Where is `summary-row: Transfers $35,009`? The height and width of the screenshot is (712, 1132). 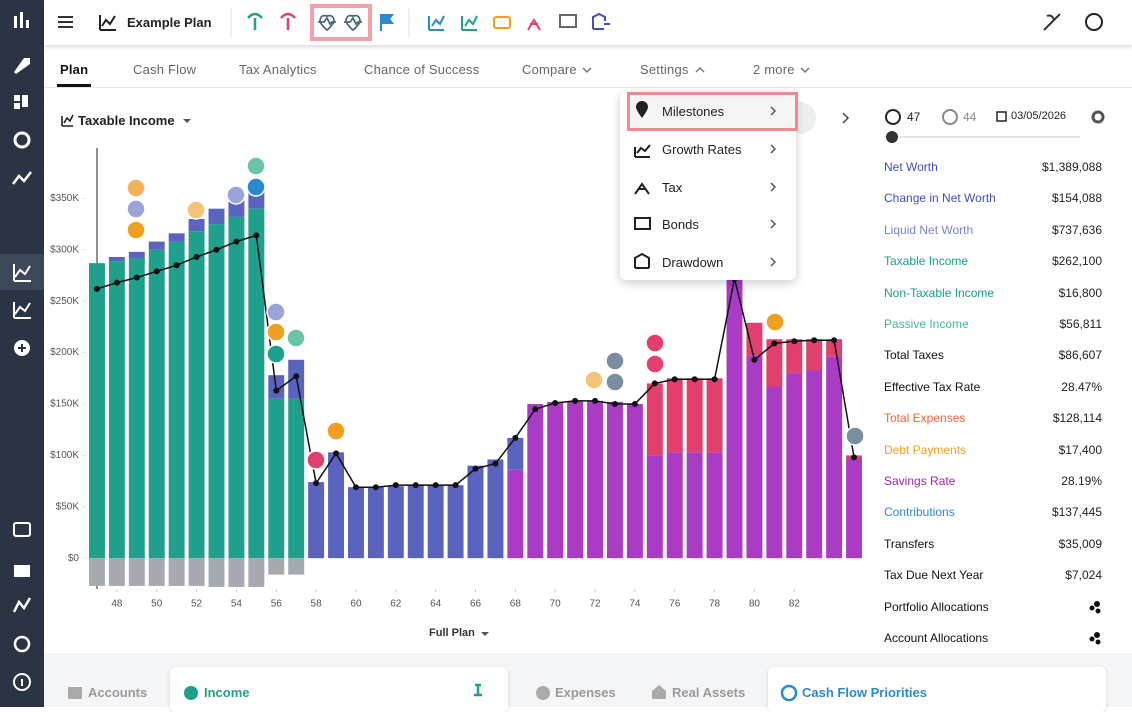
summary-row: Transfers $35,009 is located at coordinates (993, 547).